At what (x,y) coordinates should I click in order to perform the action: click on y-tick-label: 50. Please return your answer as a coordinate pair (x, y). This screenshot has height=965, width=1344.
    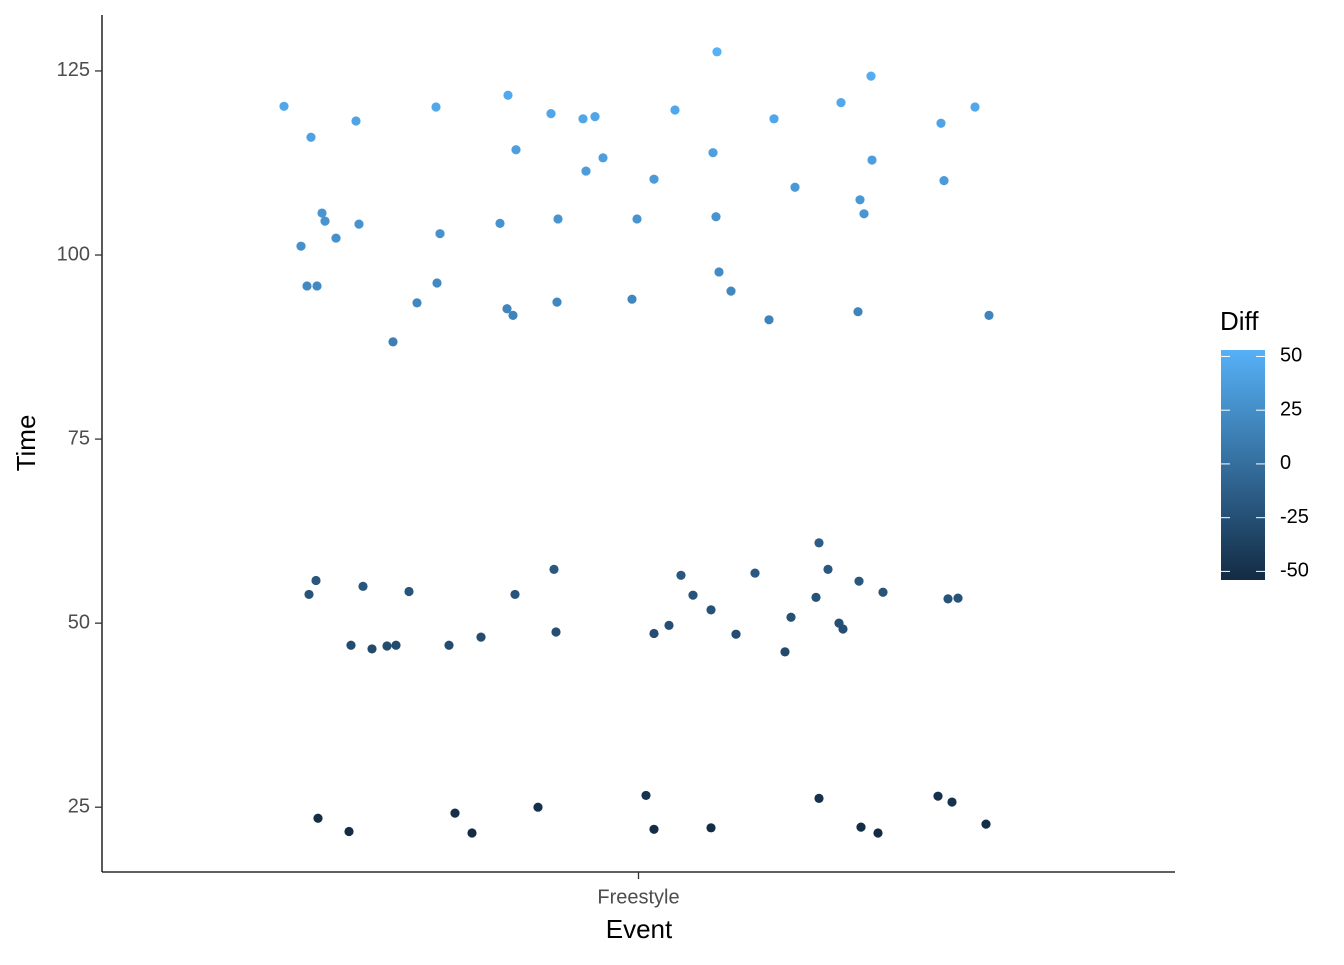
    Looking at the image, I should click on (79, 622).